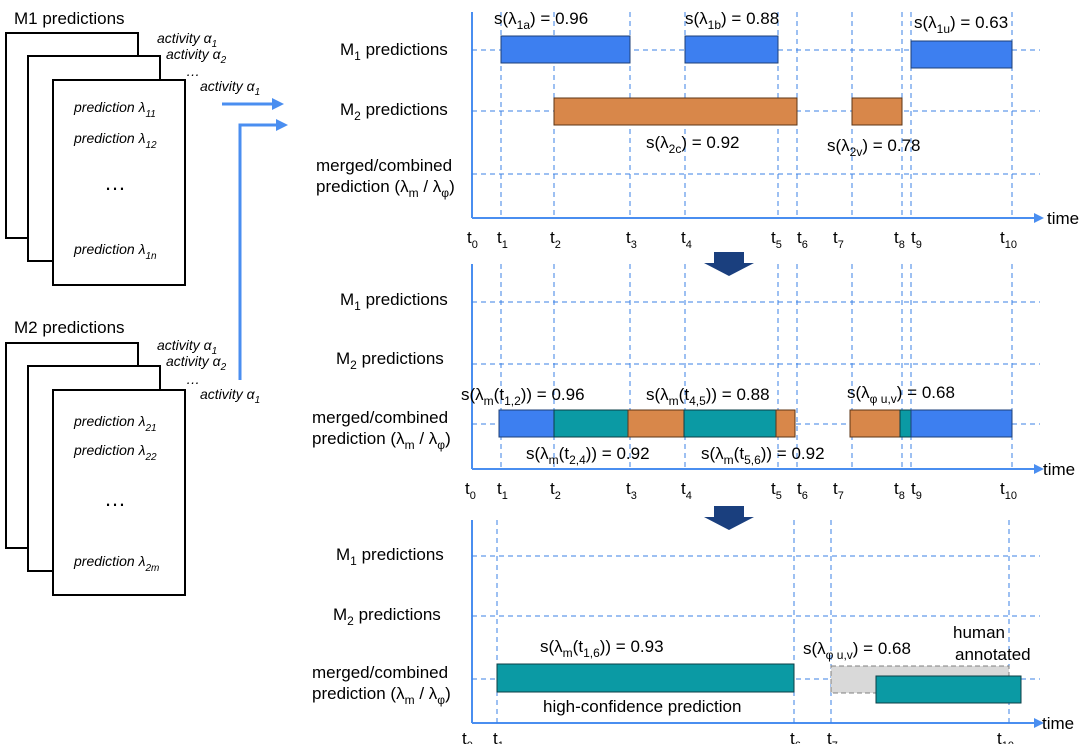 Image resolution: width=1087 pixels, height=744 pixels. What do you see at coordinates (776, 490) in the screenshot?
I see `panel-2-tick-t5: t5` at bounding box center [776, 490].